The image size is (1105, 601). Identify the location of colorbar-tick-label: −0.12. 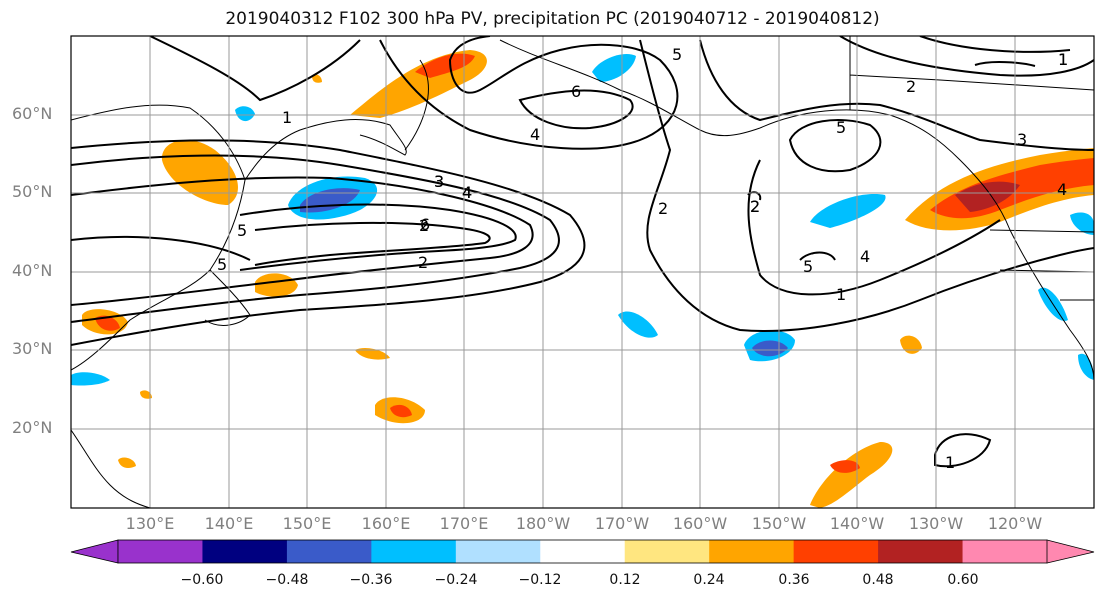
(540, 580).